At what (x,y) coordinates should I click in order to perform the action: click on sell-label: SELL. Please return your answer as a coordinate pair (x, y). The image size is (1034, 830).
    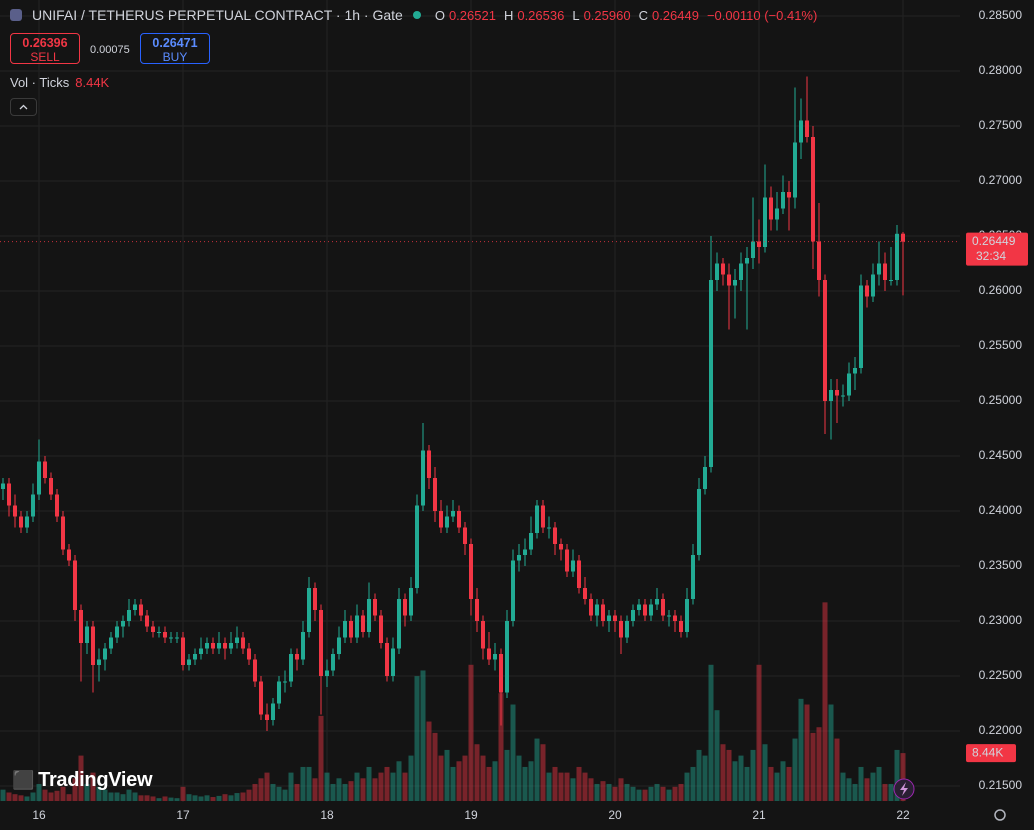
    Looking at the image, I should click on (45, 57).